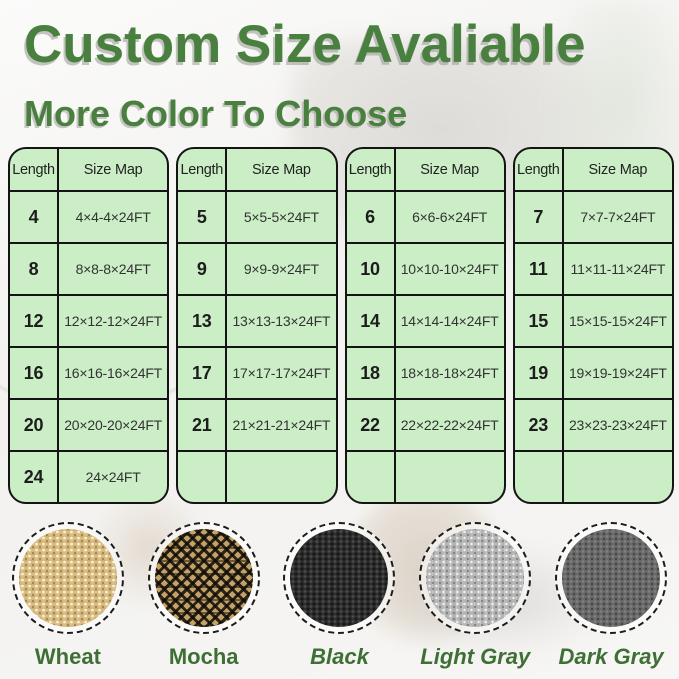 This screenshot has height=679, width=679. I want to click on size-map-cell: 15×15-15×24FT, so click(617, 321).